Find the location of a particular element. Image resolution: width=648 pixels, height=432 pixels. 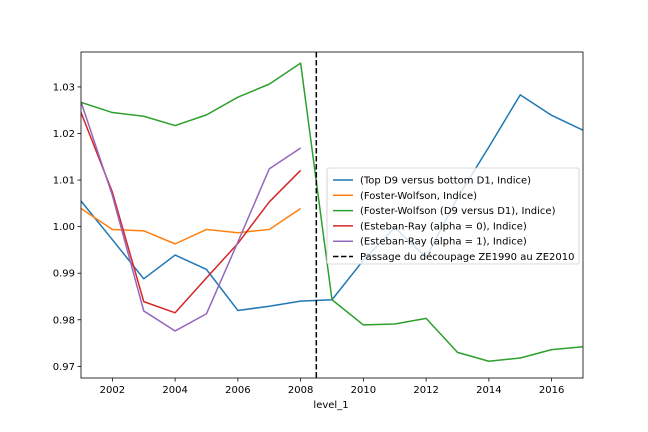

legend-label: (Foster-Wolfson, Indice) is located at coordinates (418, 196).